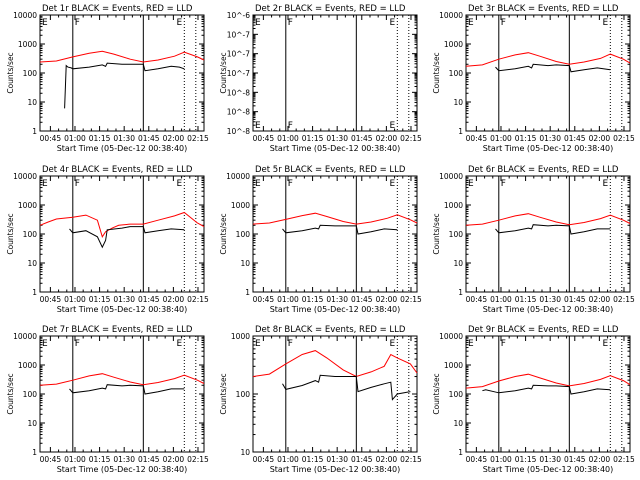 The width and height of the screenshot is (640, 480). I want to click on chart-title: Det 9r BLACK = Events, RED = LLD, so click(543, 330).